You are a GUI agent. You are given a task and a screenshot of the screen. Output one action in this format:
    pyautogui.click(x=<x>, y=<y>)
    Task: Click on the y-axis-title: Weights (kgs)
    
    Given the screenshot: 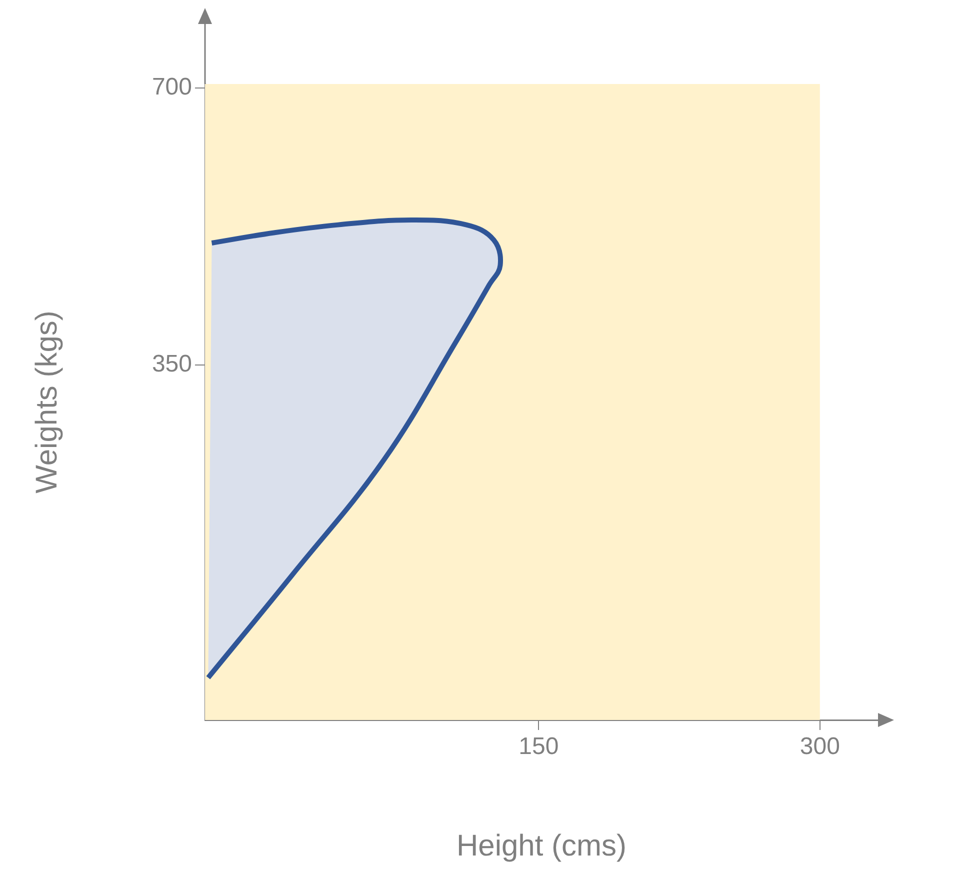 What is the action you would take?
    pyautogui.click(x=47, y=402)
    